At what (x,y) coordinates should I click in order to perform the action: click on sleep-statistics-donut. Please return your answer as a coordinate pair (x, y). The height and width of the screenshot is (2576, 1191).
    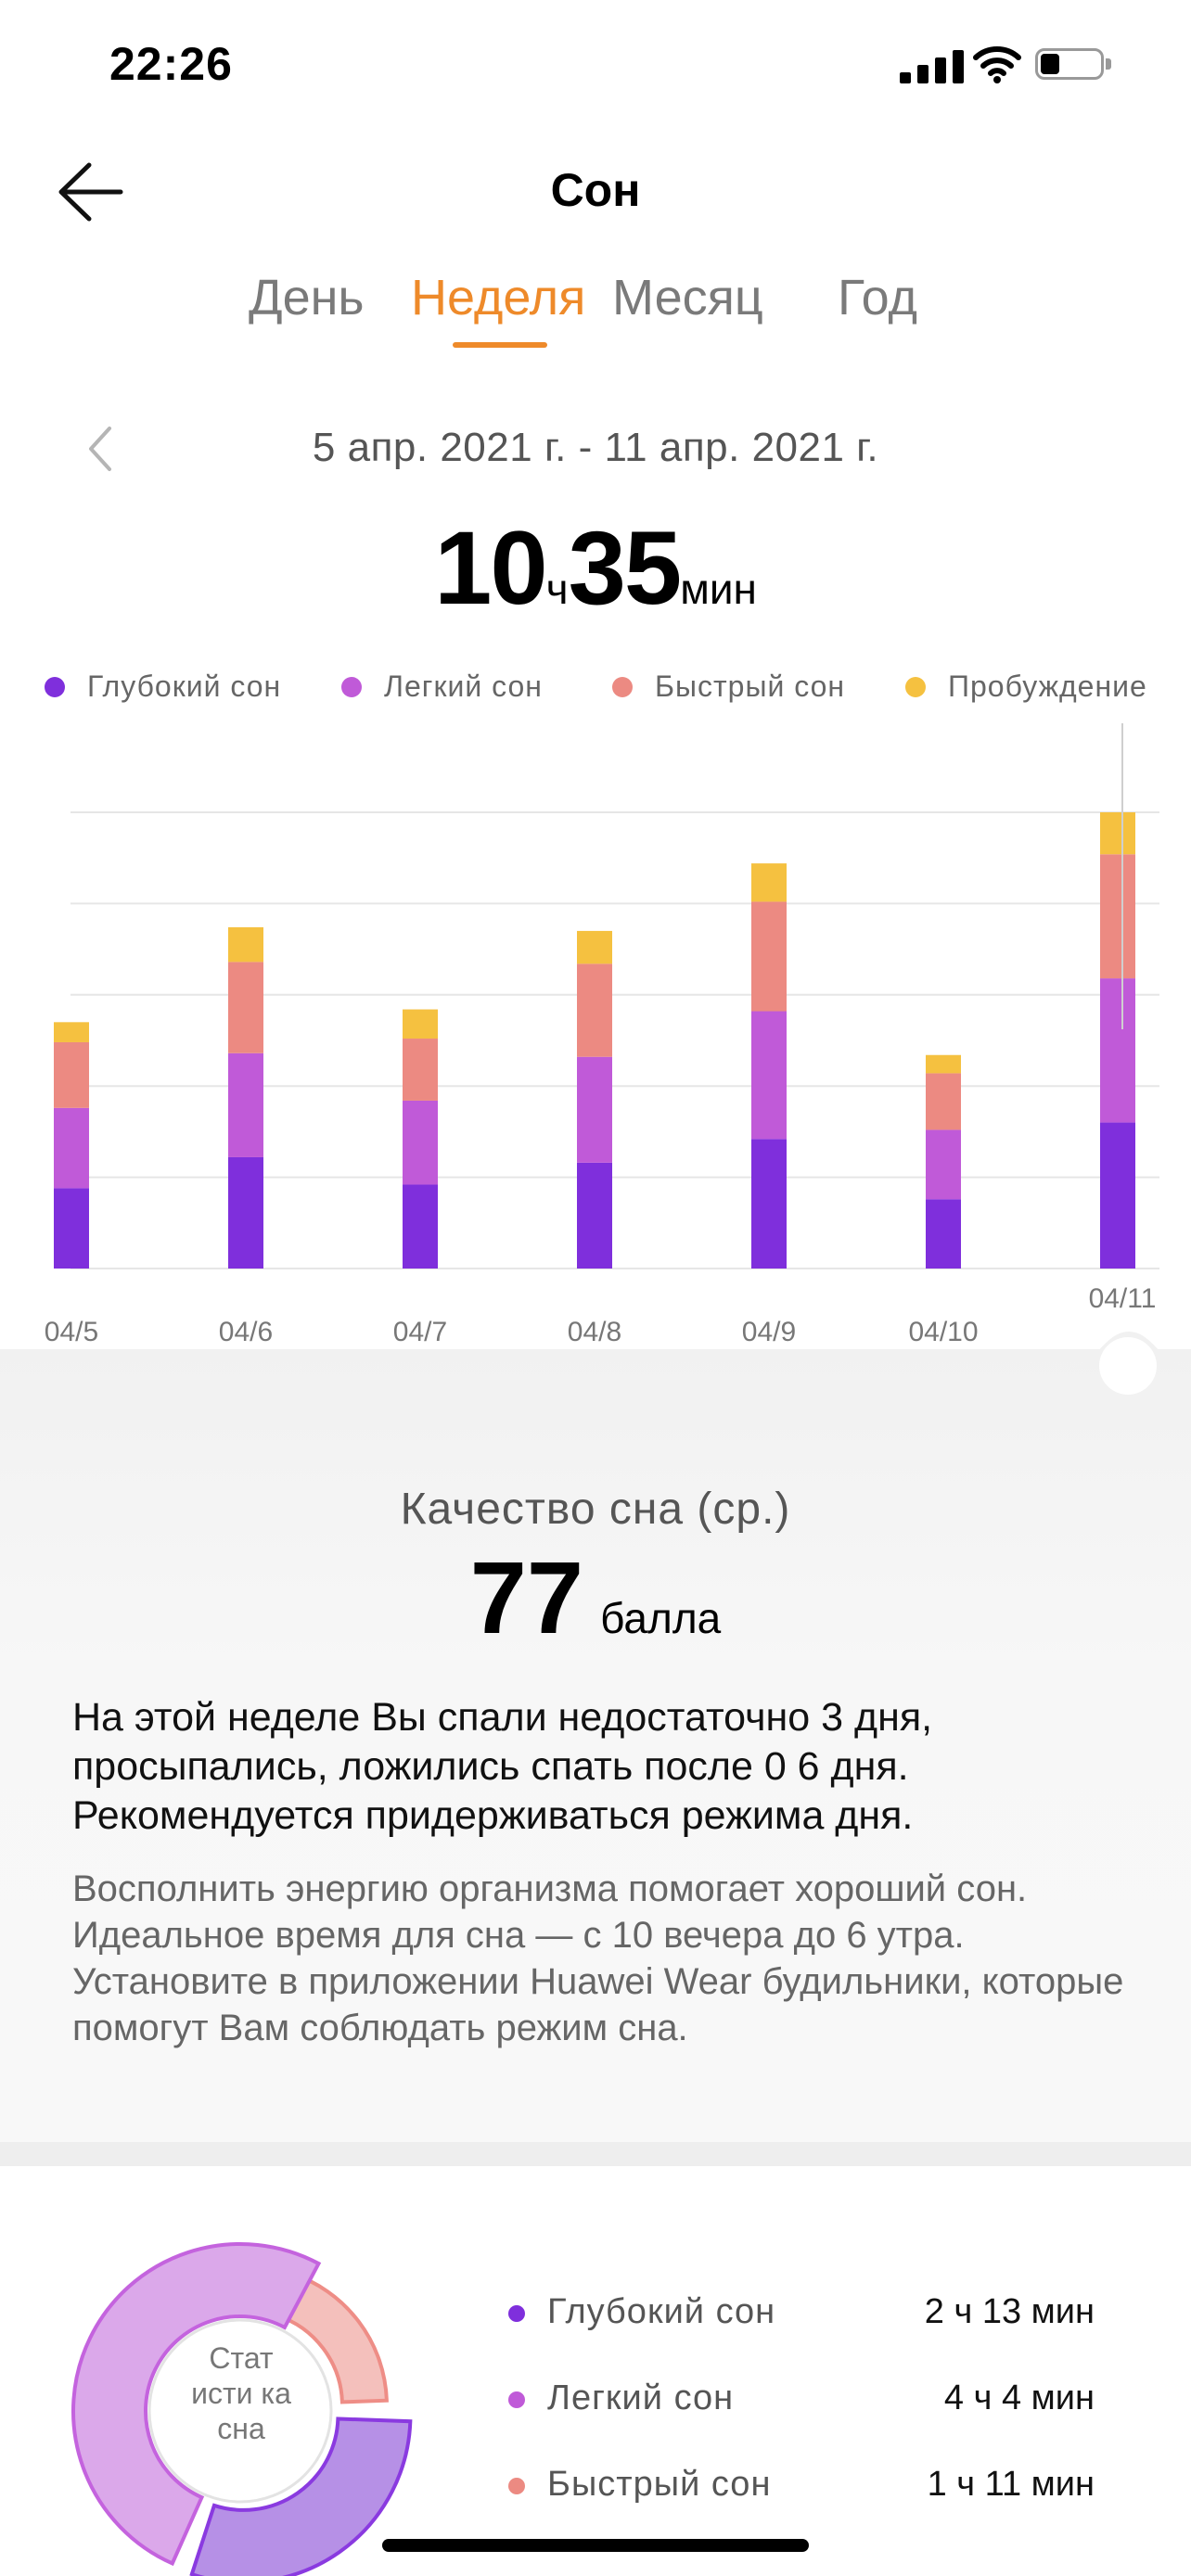
    Looking at the image, I should click on (240, 2406).